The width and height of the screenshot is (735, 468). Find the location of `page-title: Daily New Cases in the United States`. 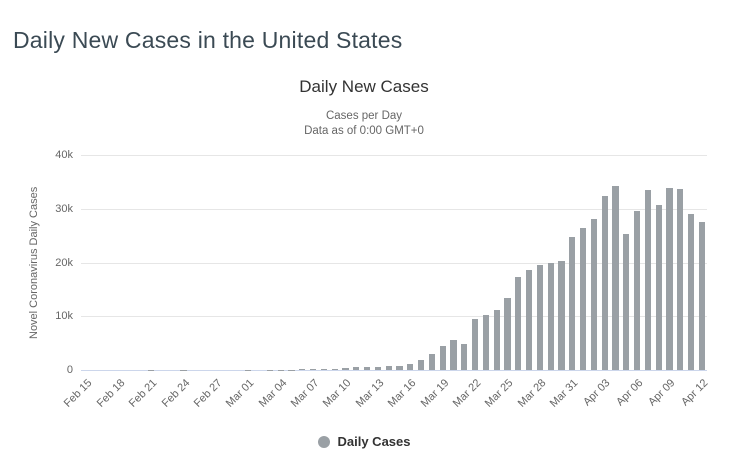

page-title: Daily New Cases in the United States is located at coordinates (208, 40).